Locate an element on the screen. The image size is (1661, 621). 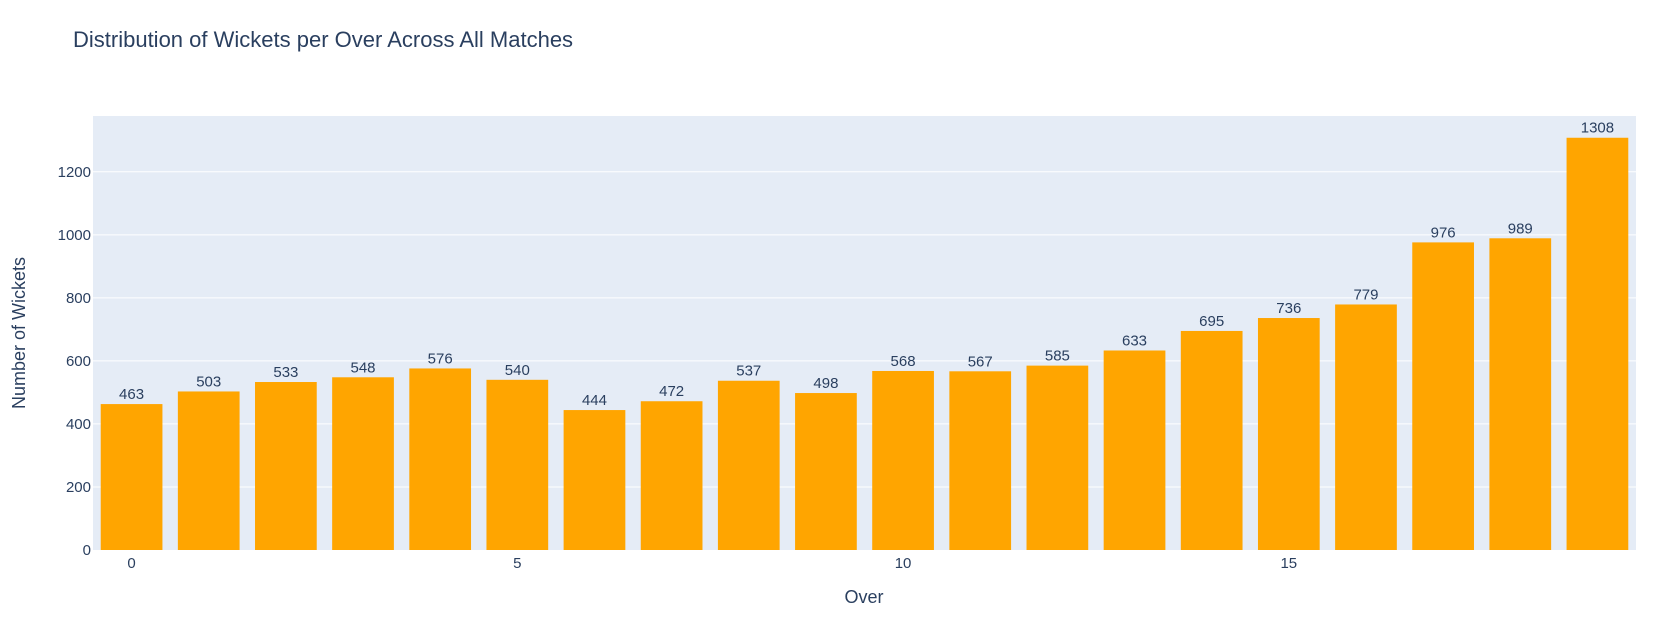
y-tick-label: 200 is located at coordinates (78, 487).